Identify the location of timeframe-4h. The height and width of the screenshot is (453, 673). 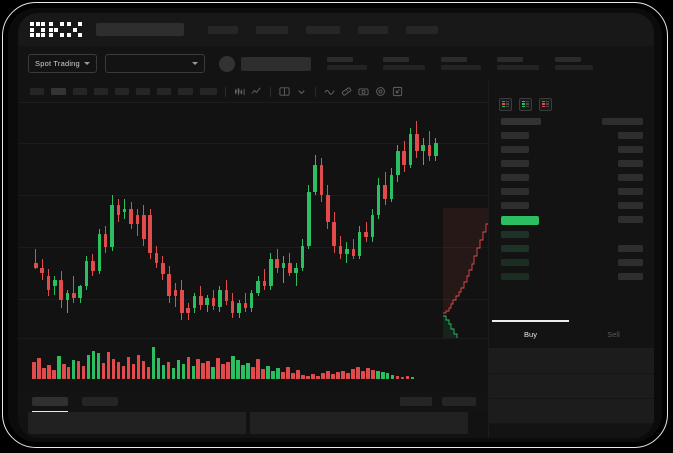
(143, 91).